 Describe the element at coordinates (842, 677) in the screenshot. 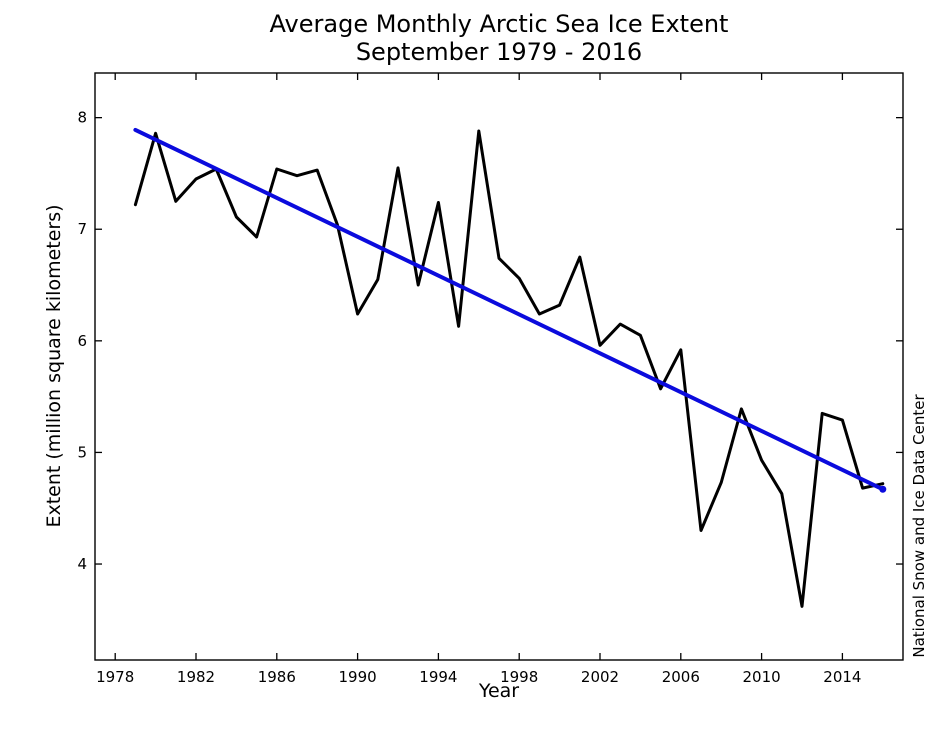

I see `x-tick-label: 2014` at that location.